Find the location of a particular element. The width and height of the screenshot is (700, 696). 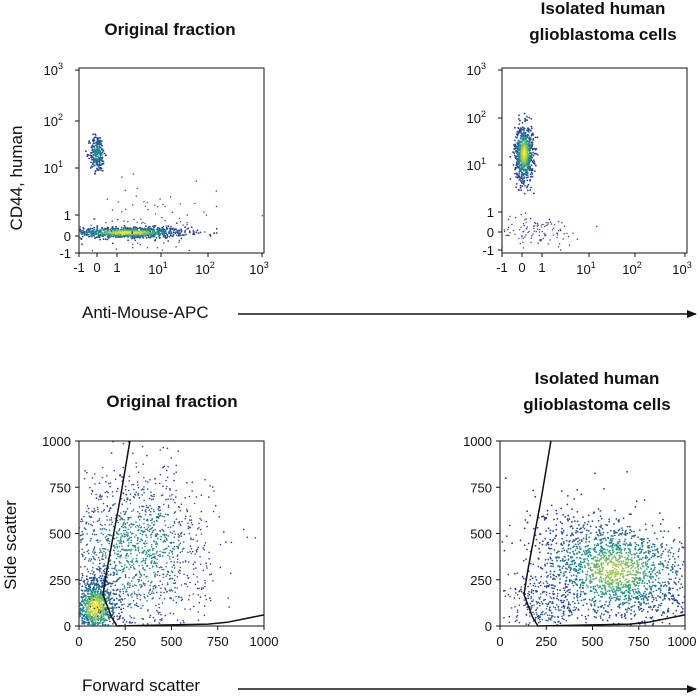

x-tick-label: 0 is located at coordinates (96, 267).